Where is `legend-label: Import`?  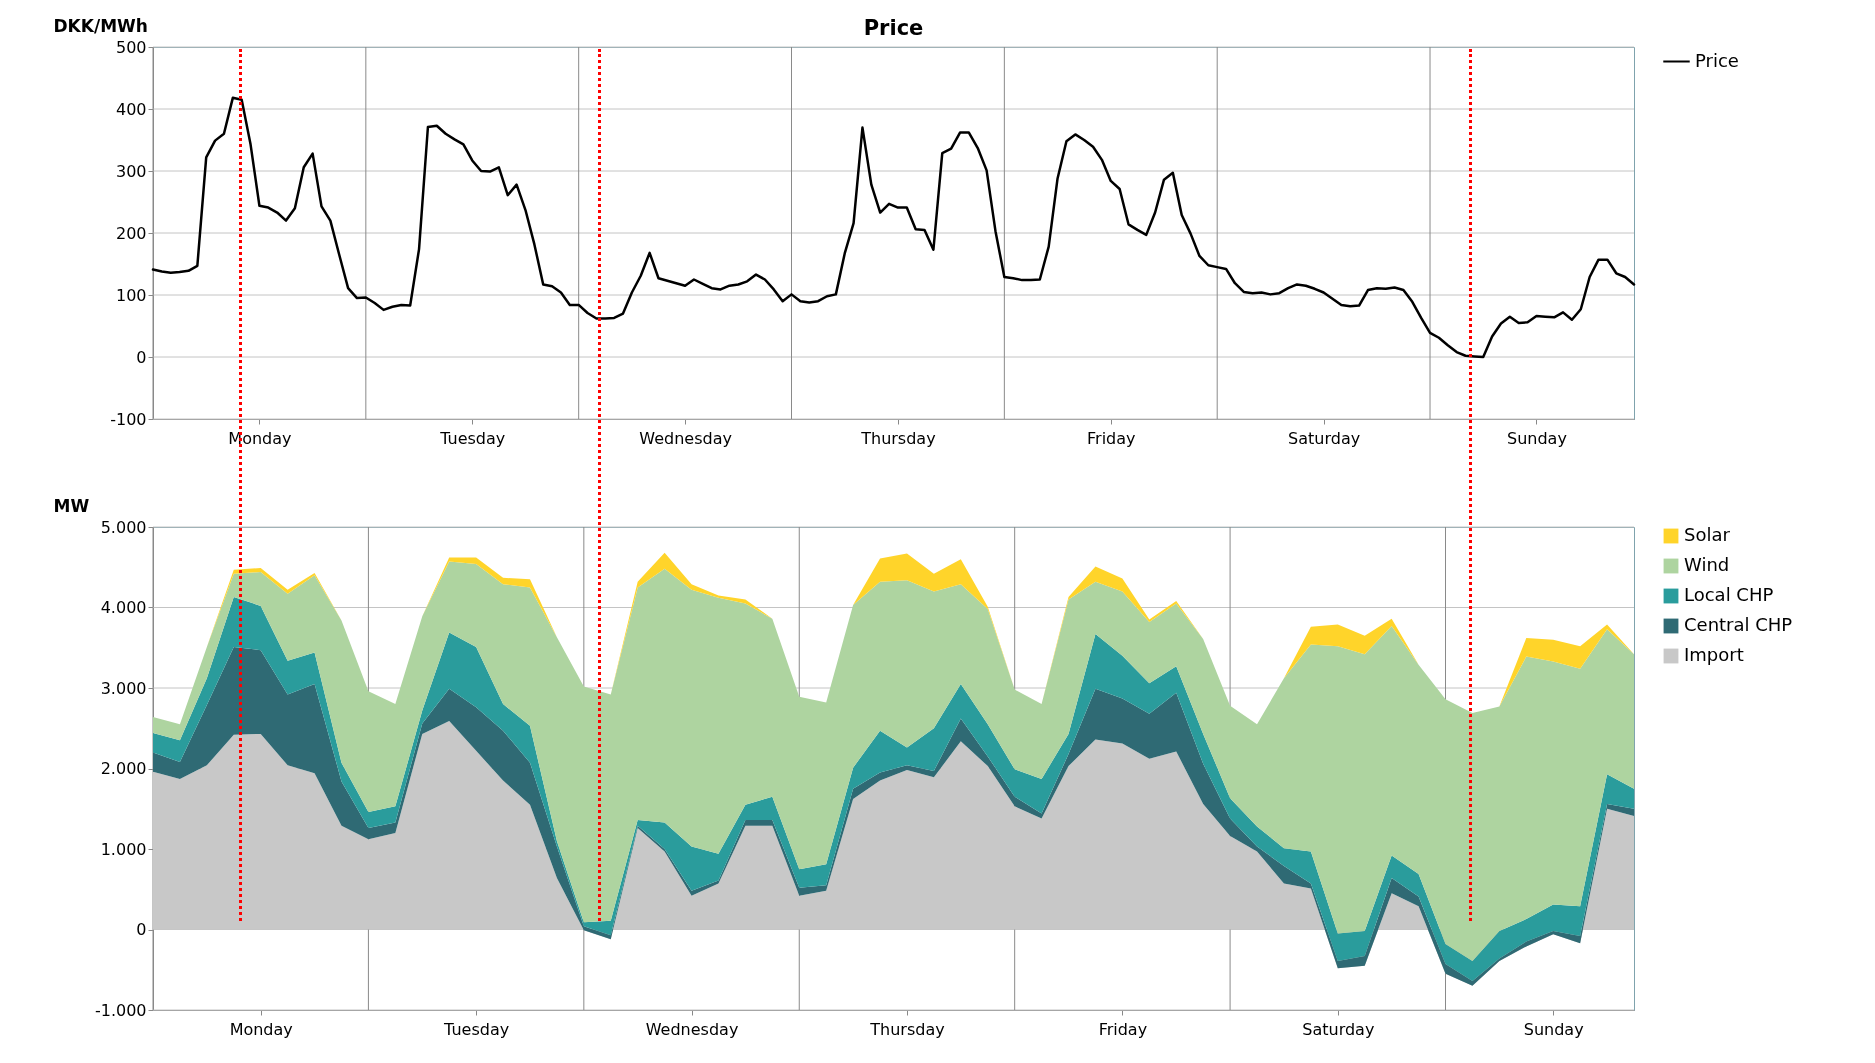
legend-label: Import is located at coordinates (1714, 654).